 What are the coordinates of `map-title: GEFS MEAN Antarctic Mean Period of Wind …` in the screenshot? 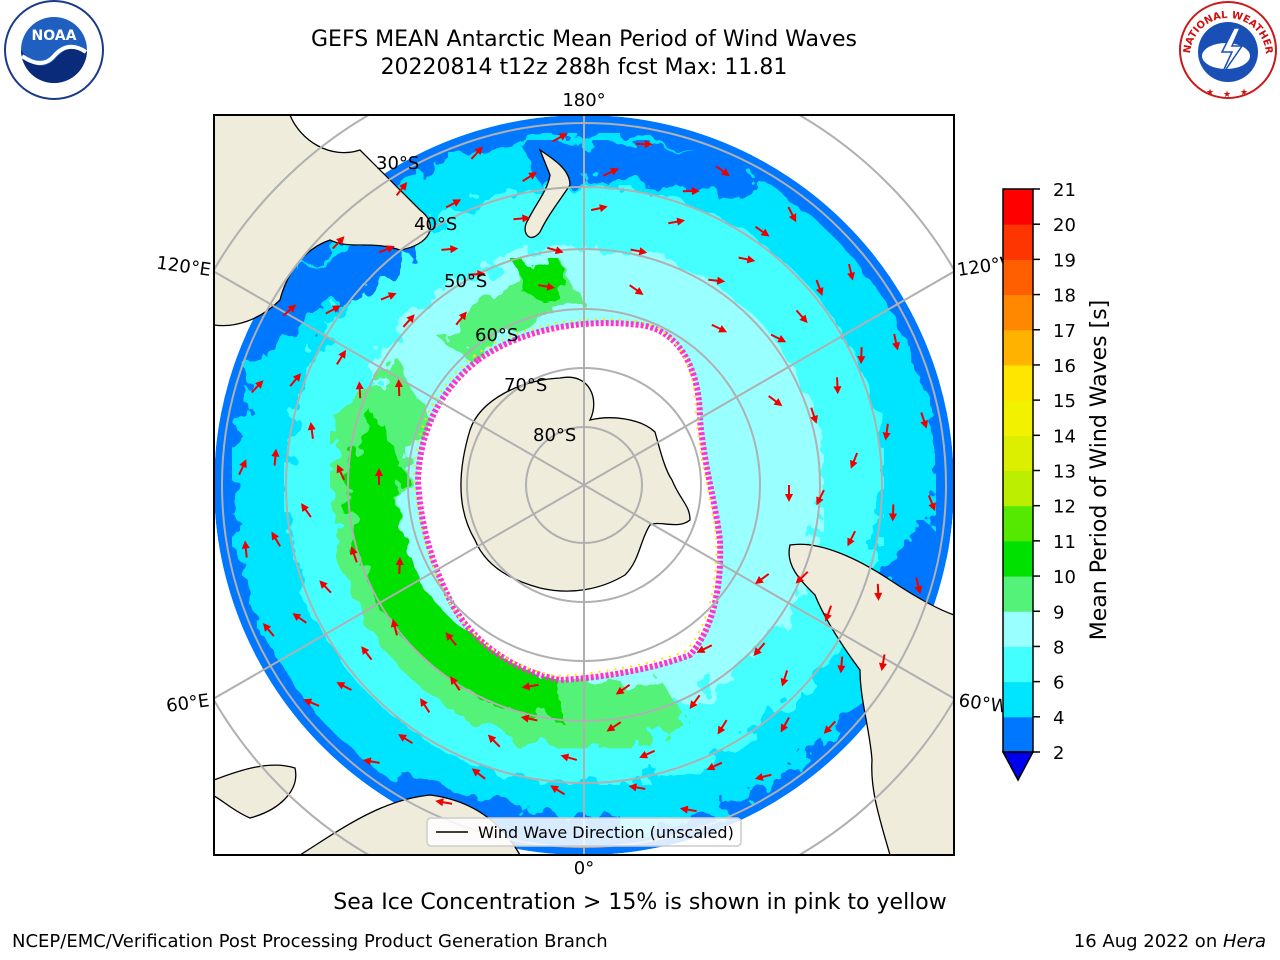 It's located at (584, 39).